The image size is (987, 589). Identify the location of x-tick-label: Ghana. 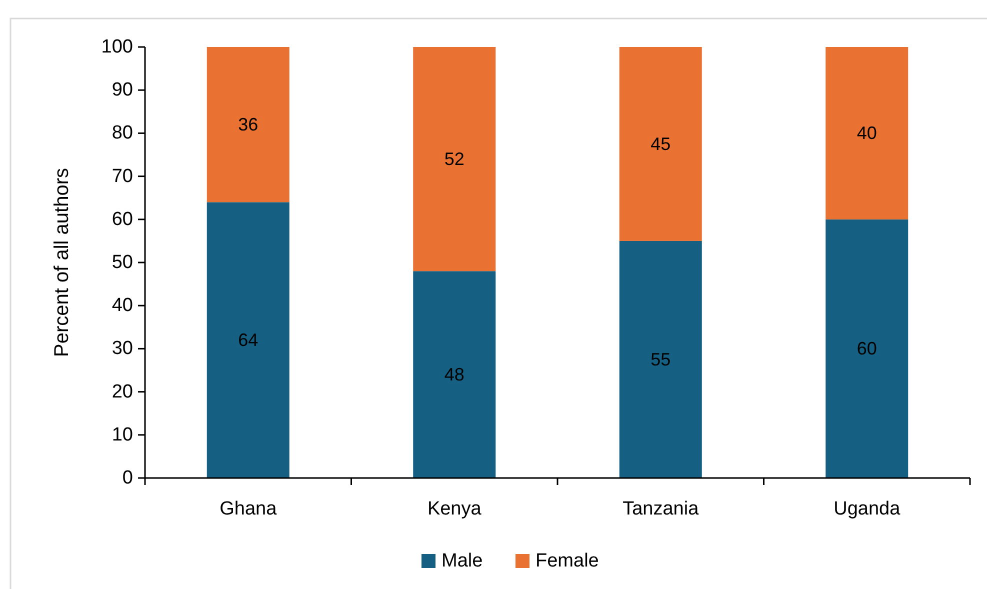
(249, 509).